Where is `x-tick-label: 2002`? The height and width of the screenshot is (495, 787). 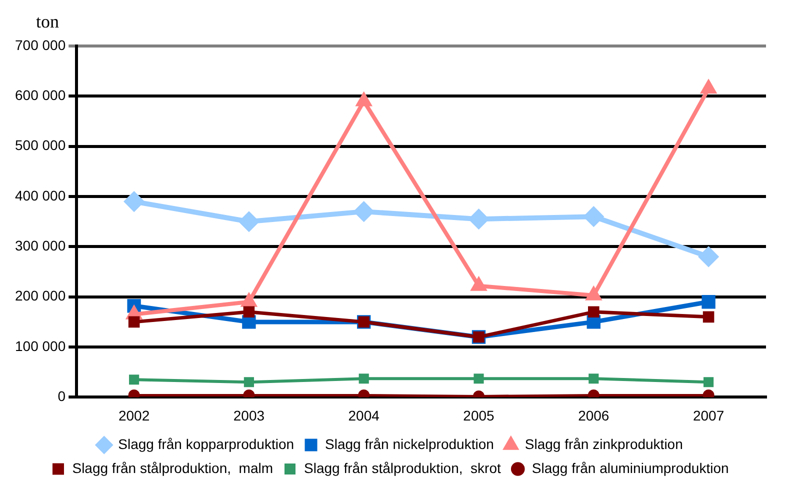
x-tick-label: 2002 is located at coordinates (134, 415).